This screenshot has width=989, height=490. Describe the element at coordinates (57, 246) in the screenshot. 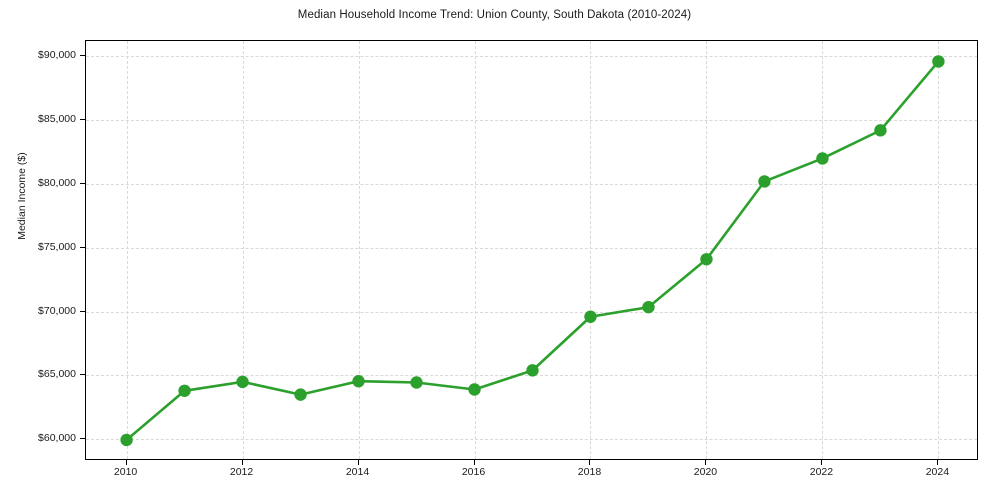

I see `y-axis-tick-label: $75,000` at that location.